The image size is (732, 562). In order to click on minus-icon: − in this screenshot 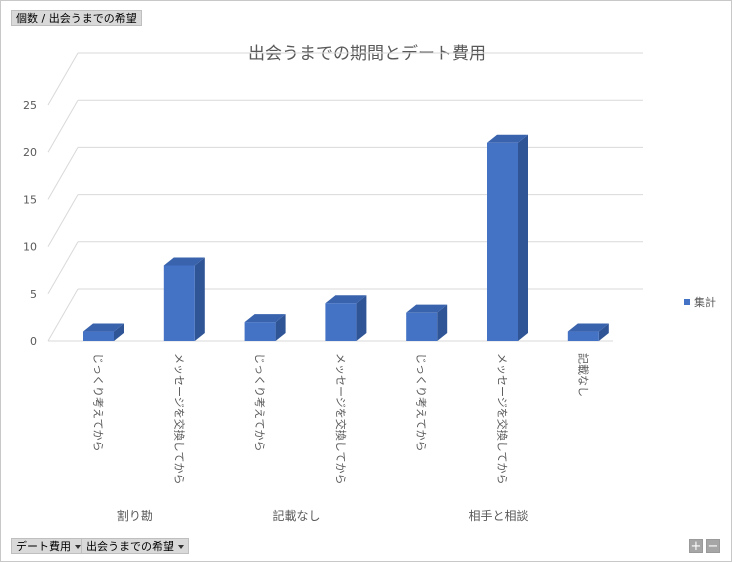, I will do `click(713, 546)`.